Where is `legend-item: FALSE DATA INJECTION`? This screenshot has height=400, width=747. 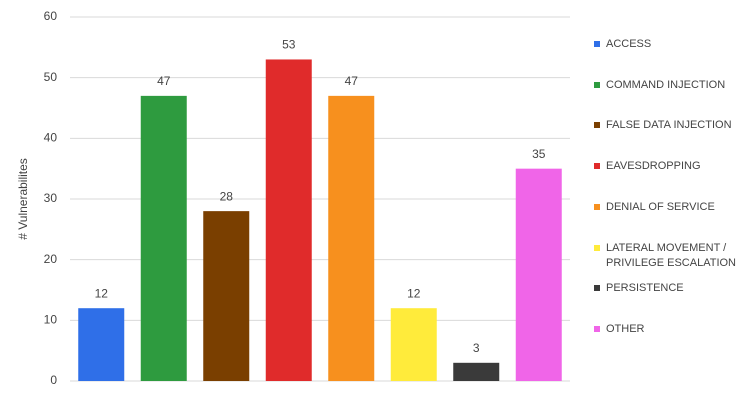 legend-item: FALSE DATA INJECTION is located at coordinates (669, 125).